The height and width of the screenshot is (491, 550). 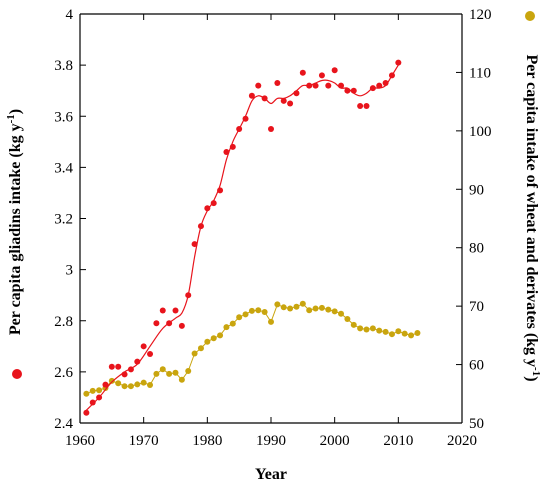 I want to click on x-tick-label: 1960, so click(x=80, y=441).